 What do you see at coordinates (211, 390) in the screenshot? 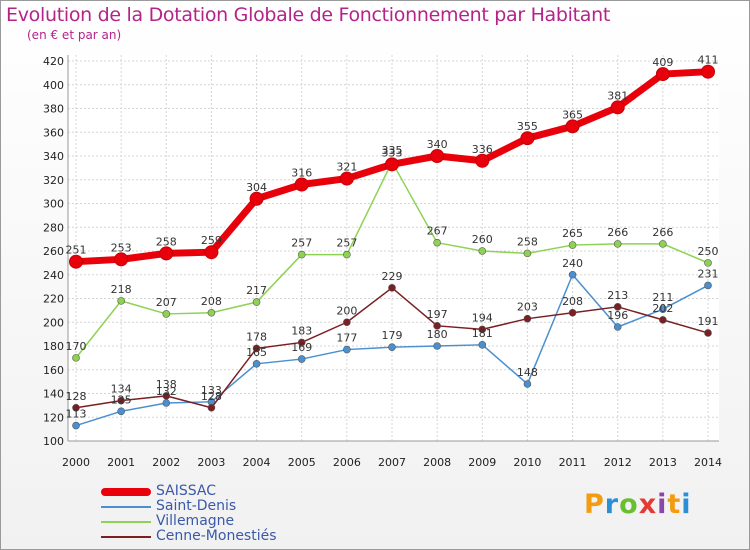
I see `data-label: 133` at bounding box center [211, 390].